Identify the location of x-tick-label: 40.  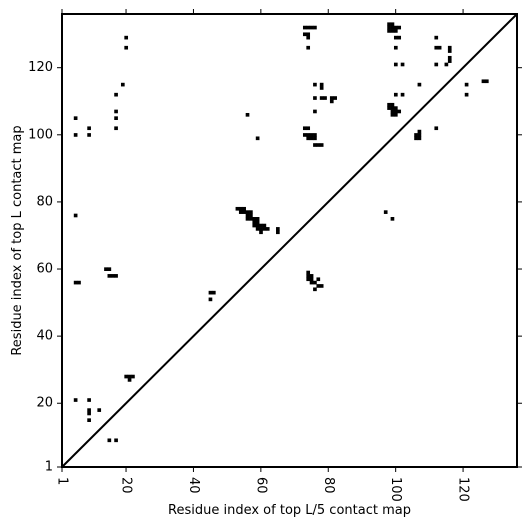
(193, 485).